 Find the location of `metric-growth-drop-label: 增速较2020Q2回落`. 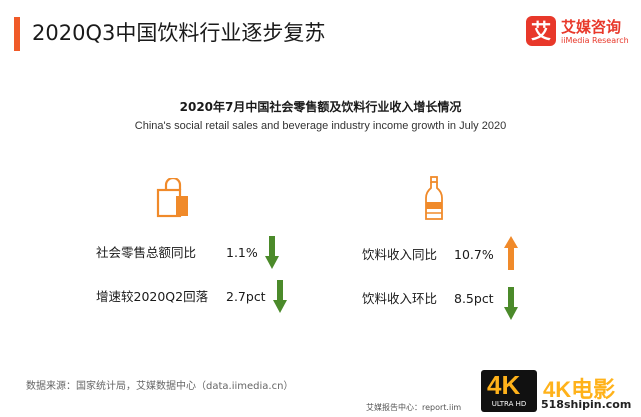

metric-growth-drop-label: 增速较2020Q2回落 is located at coordinates (152, 296).